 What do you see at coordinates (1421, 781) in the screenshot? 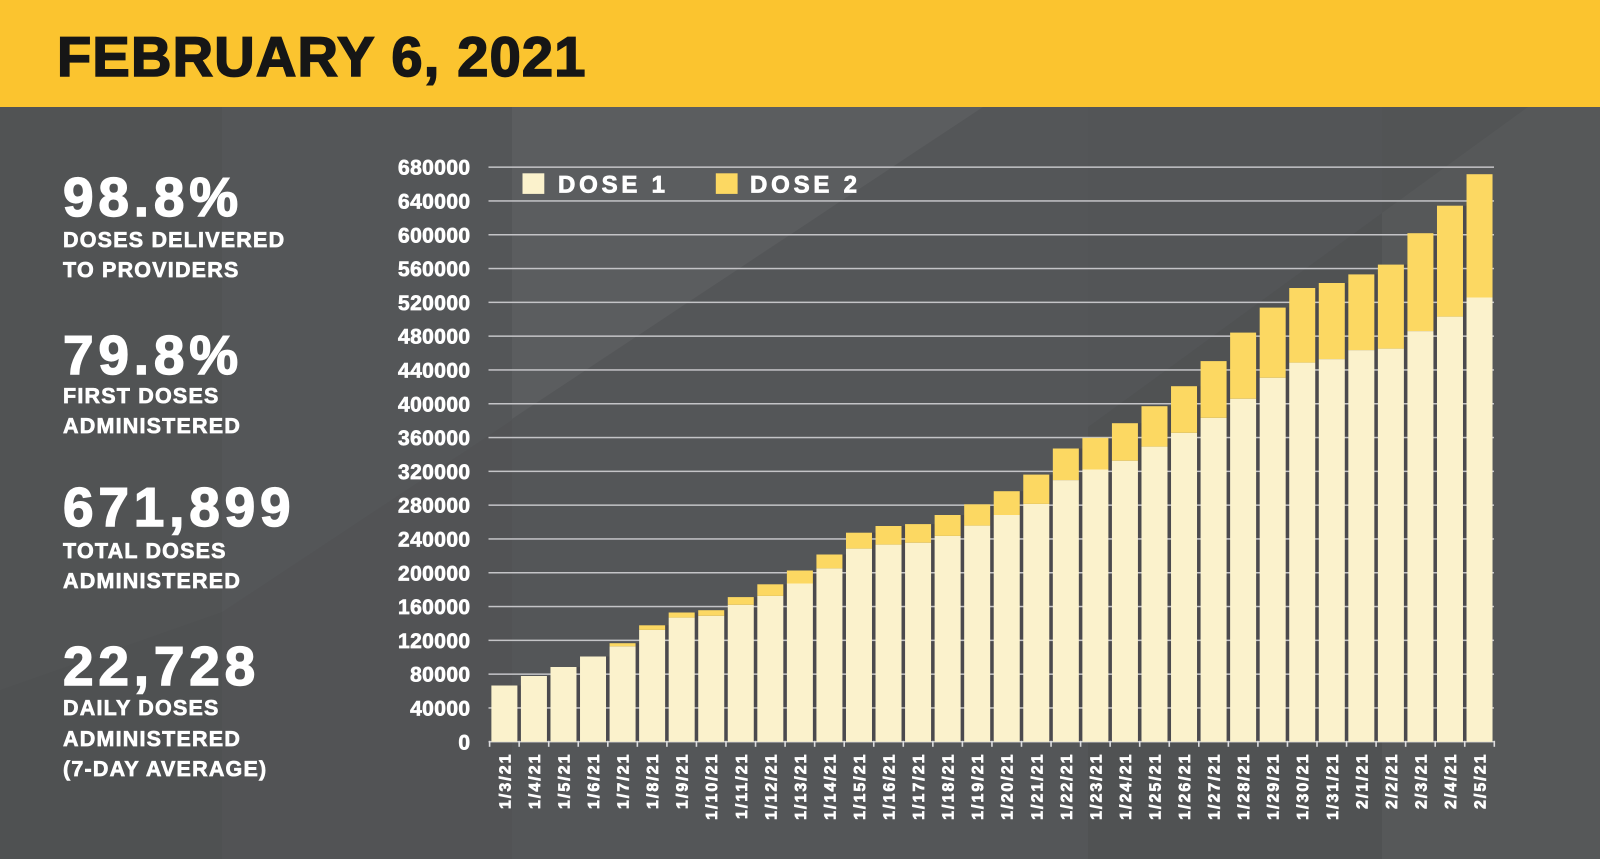
I see `svg-text: 2/3/21` at bounding box center [1421, 781].